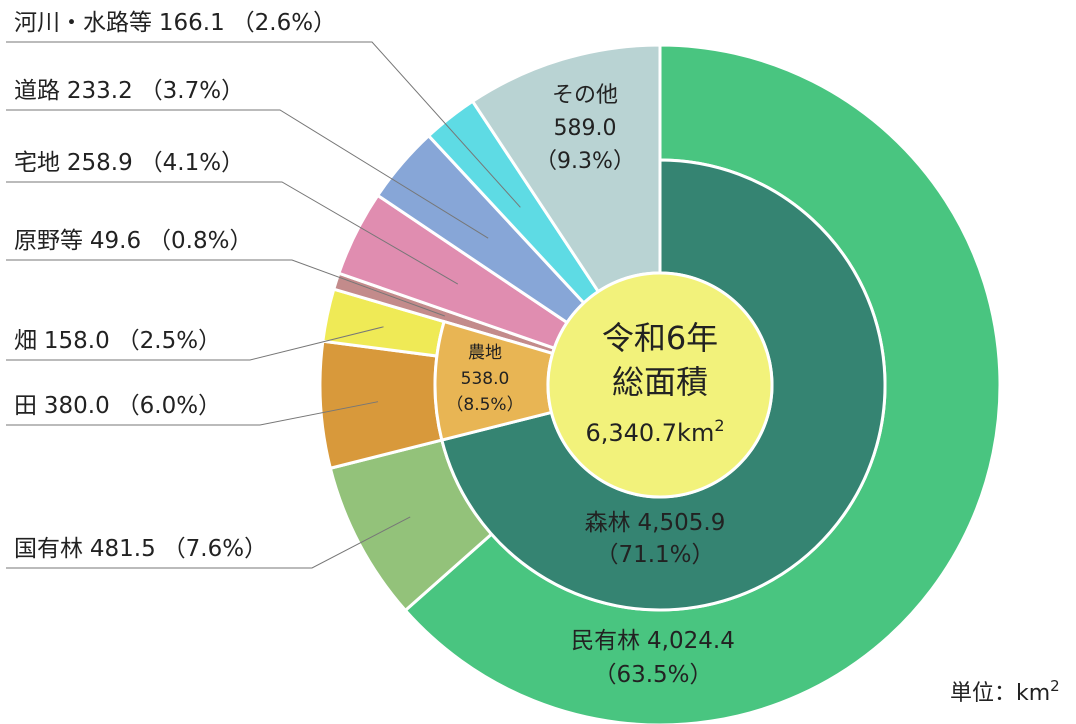  I want to click on label-part: （2.6%）, so click(284, 23).